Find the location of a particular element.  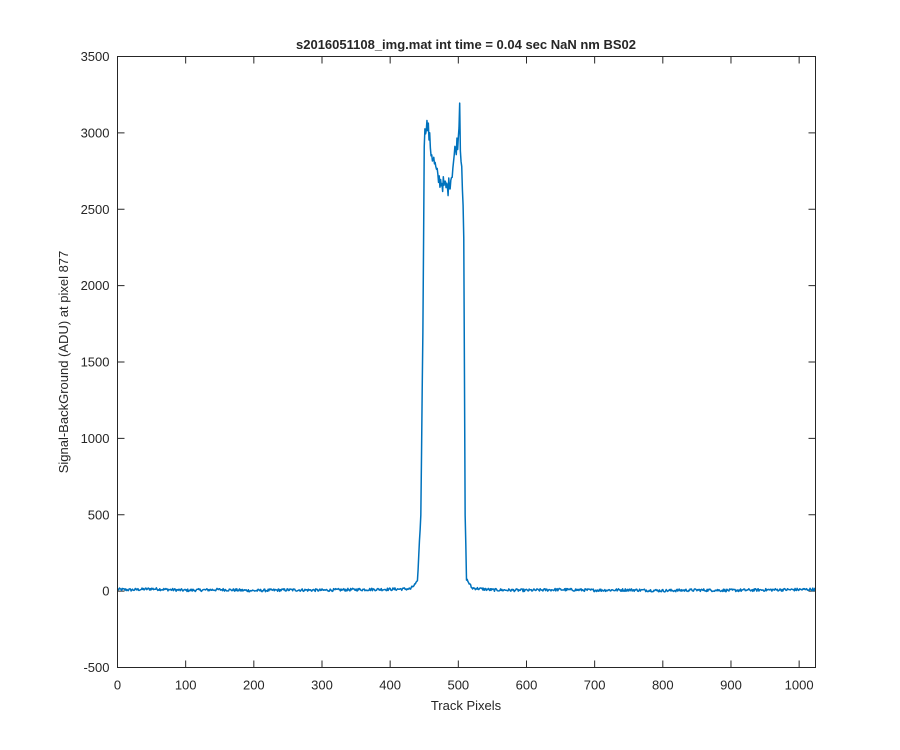

y-tick-label: 1000 is located at coordinates (95, 438).